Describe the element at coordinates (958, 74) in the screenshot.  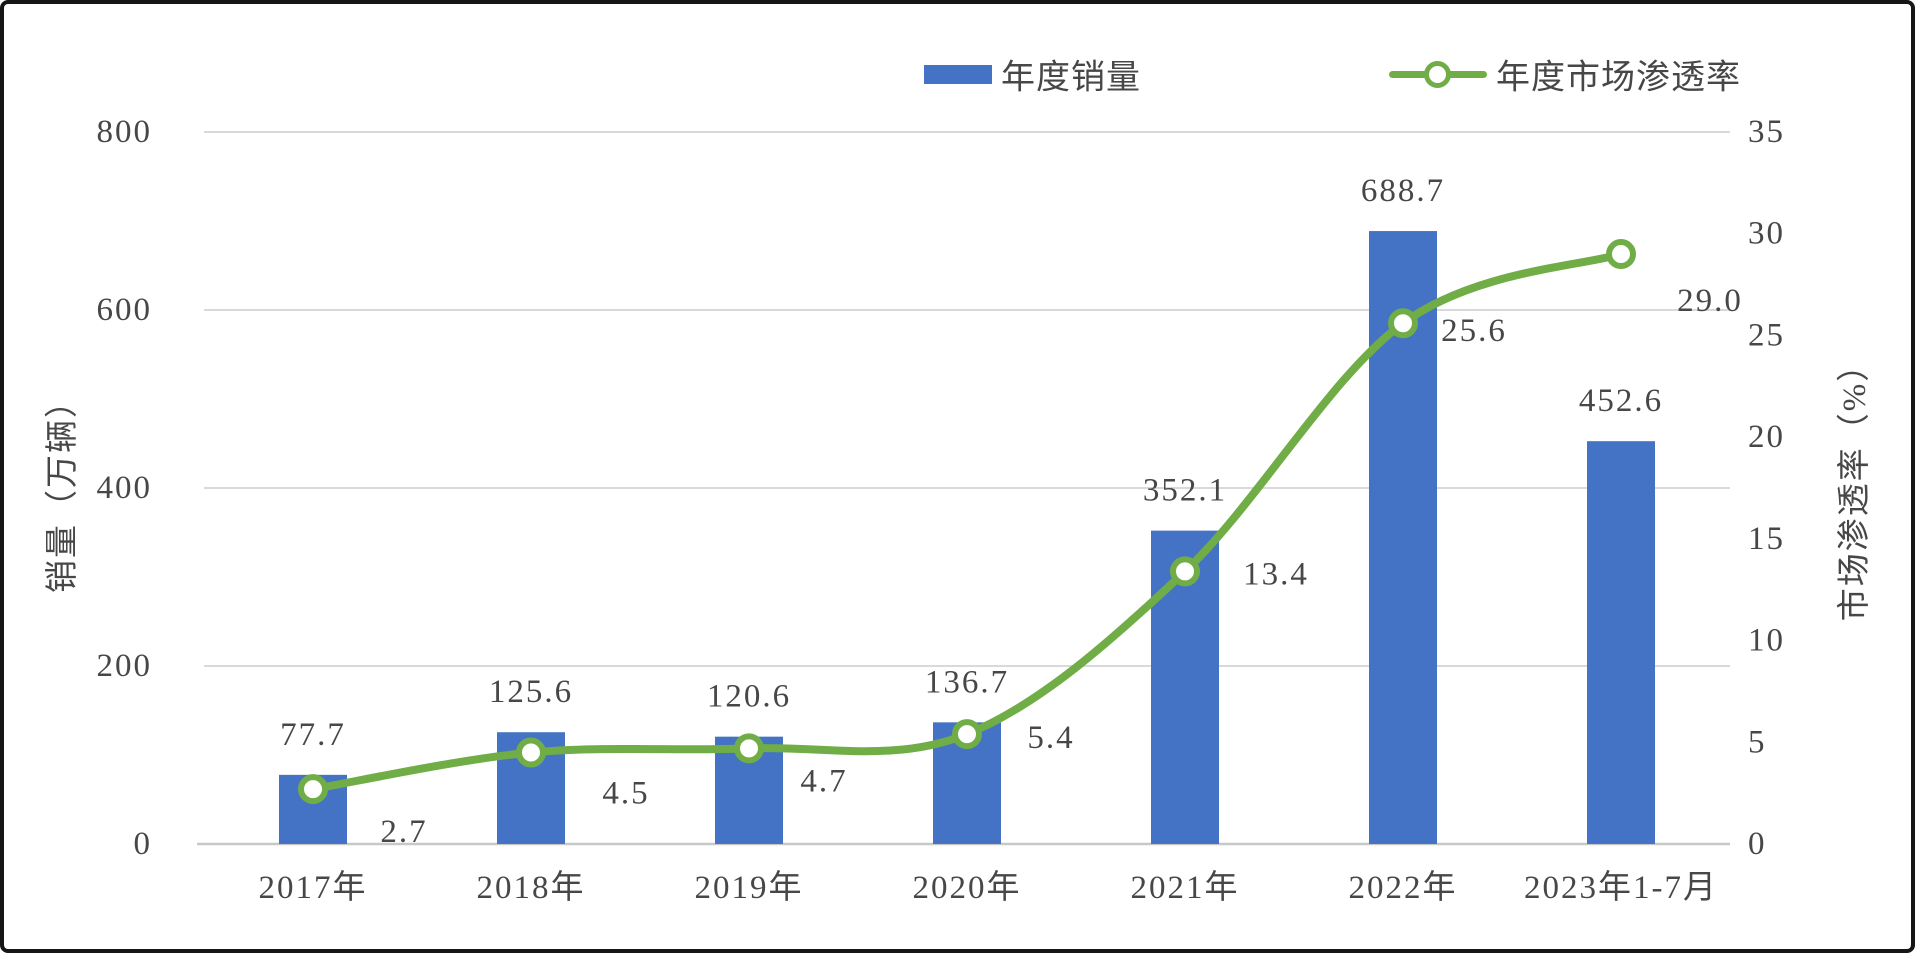
I see `legend-bar-swatch` at that location.